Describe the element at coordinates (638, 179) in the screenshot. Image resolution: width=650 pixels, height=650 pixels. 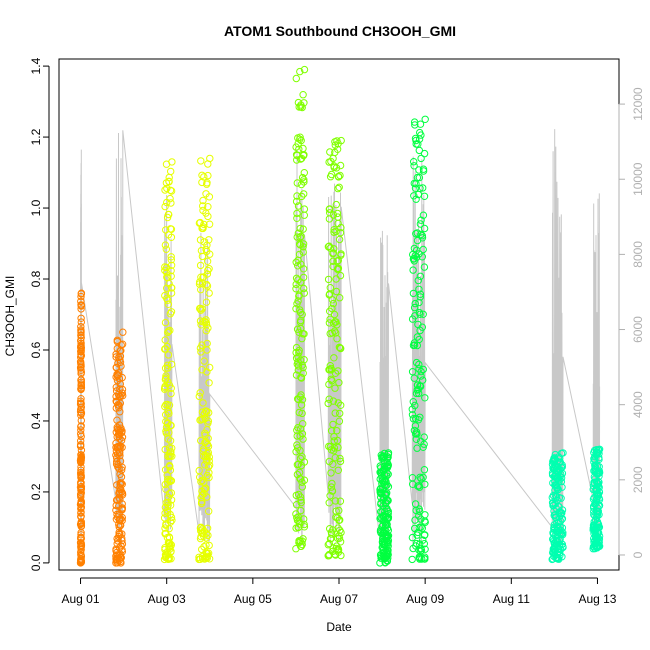
I see `y2-tick-label: 10000` at that location.